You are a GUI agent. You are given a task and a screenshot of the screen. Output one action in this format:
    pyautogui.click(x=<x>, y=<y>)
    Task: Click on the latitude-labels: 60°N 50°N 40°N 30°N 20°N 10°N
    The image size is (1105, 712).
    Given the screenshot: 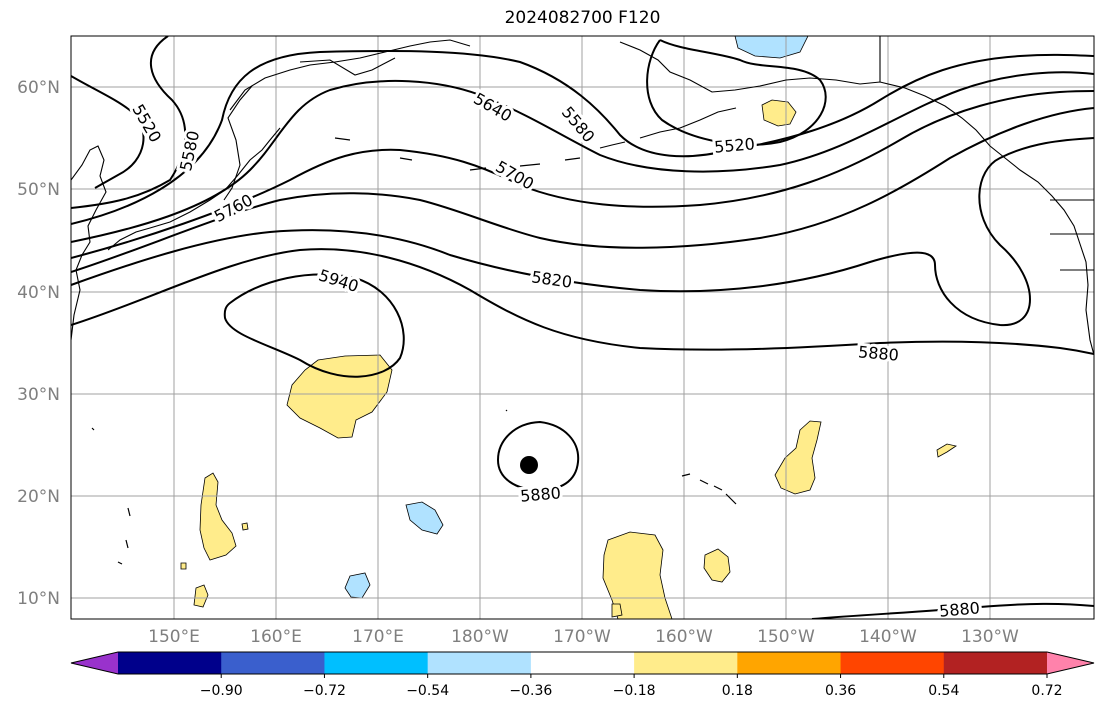 What is the action you would take?
    pyautogui.click(x=38, y=343)
    